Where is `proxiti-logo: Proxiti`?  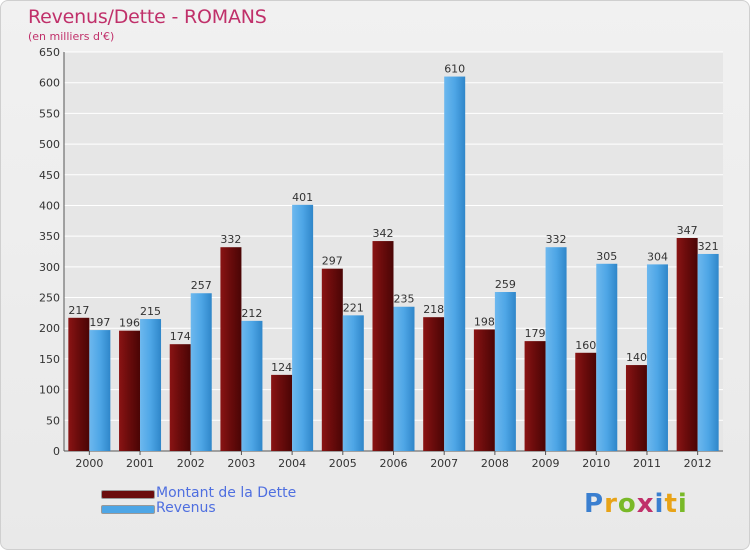
proxiti-logo: Proxiti is located at coordinates (636, 504).